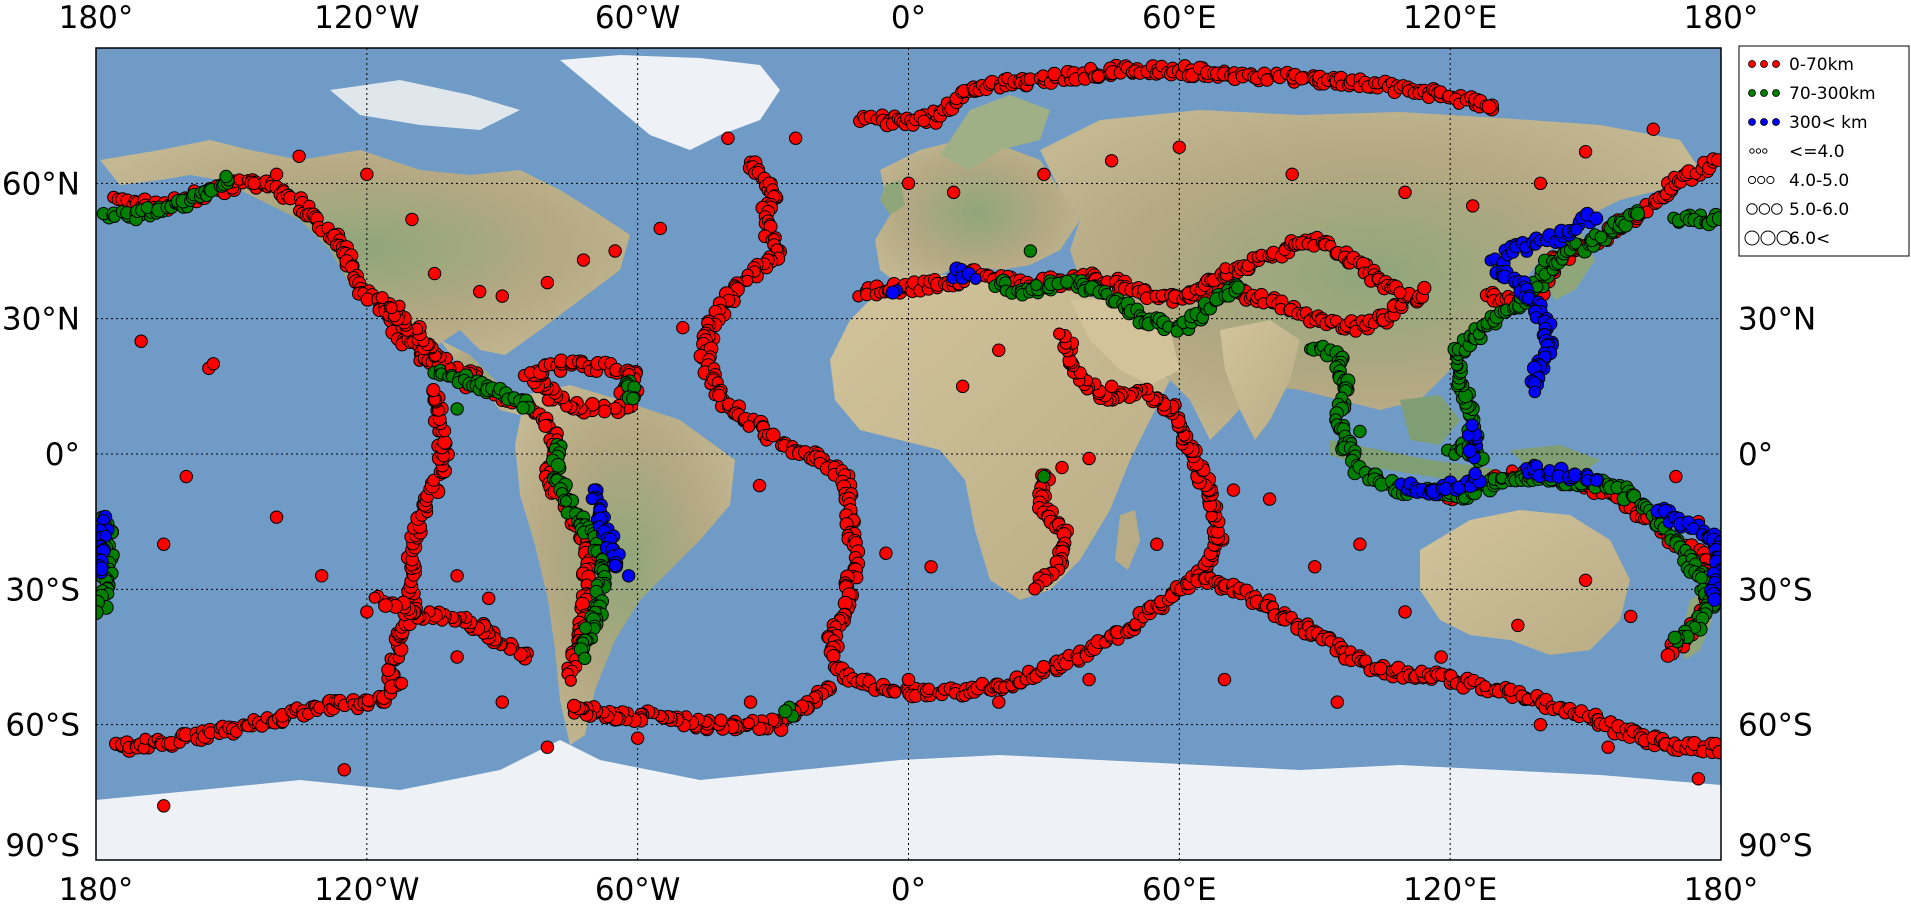  What do you see at coordinates (1787, 239) in the screenshot?
I see `legend-magnitude-item: 6.0<` at bounding box center [1787, 239].